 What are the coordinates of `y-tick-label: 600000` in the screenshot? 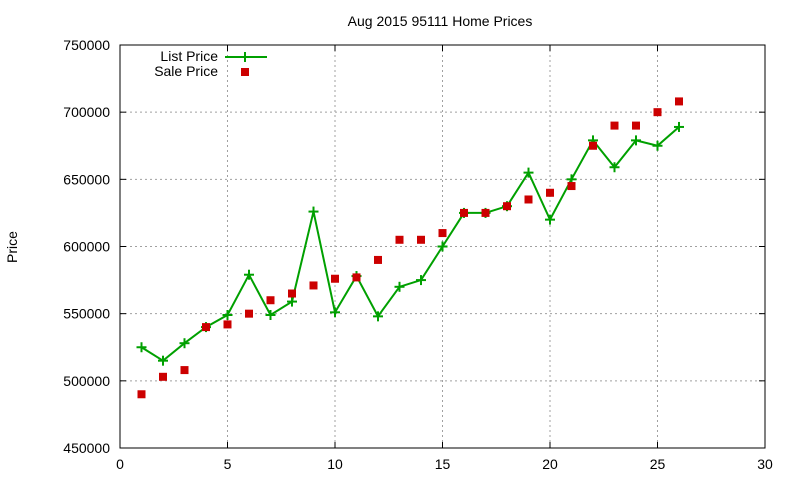 It's located at (86, 247).